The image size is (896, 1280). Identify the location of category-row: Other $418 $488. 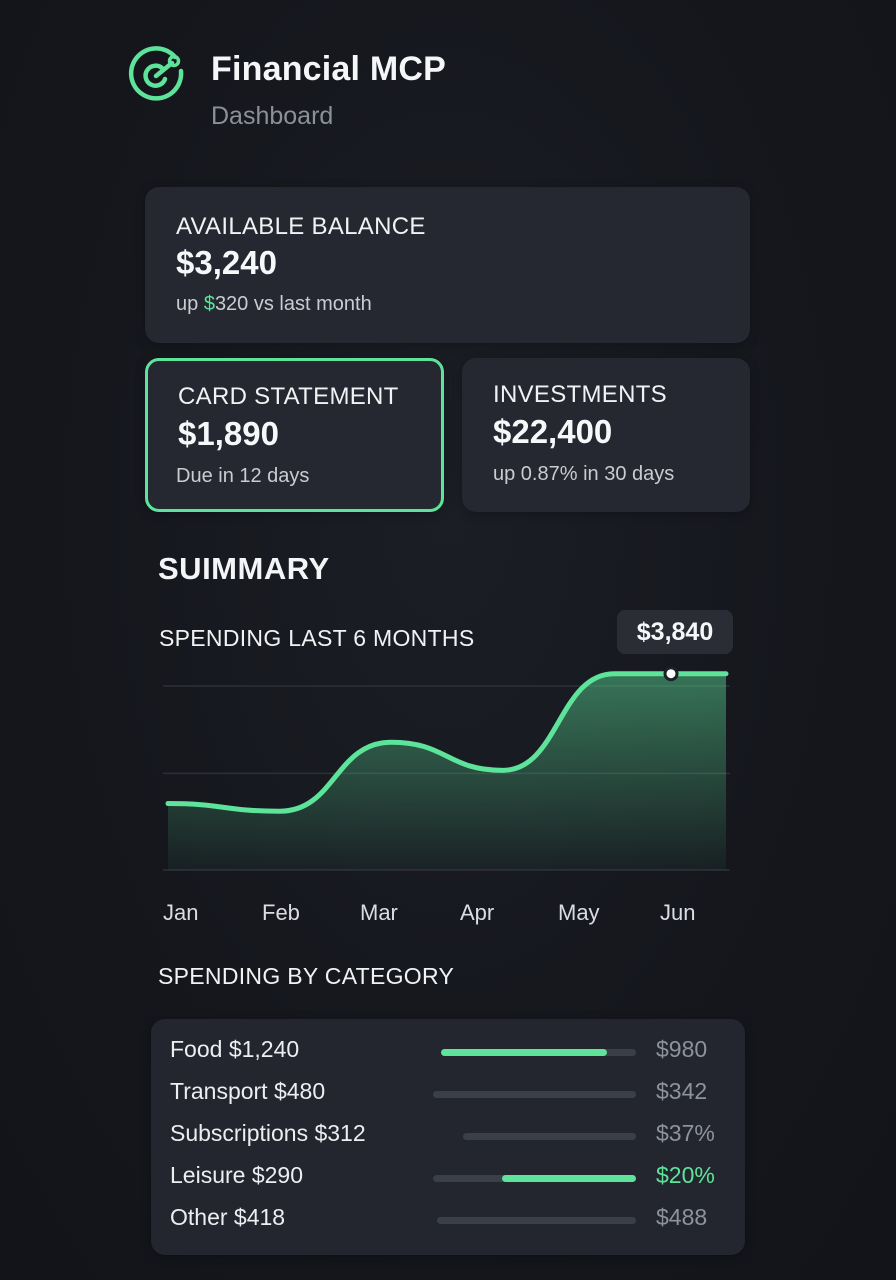
(448, 1225).